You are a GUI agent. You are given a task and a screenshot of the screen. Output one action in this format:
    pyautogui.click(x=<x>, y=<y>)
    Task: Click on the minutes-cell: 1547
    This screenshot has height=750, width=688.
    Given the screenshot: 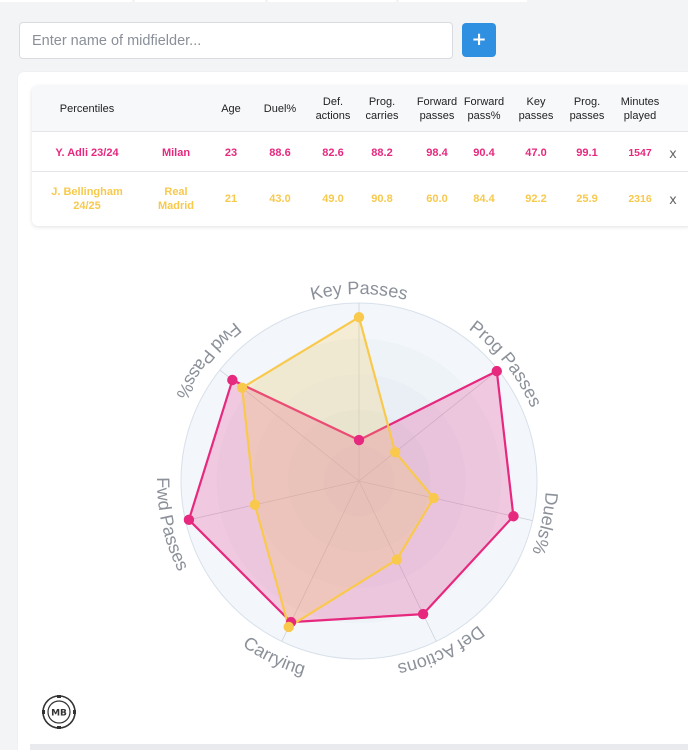 What is the action you would take?
    pyautogui.click(x=640, y=152)
    